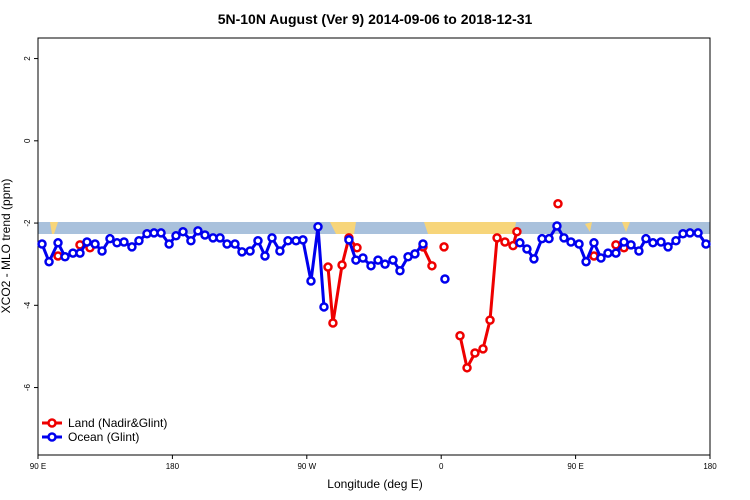 This screenshot has height=500, width=750. What do you see at coordinates (374, 228) in the screenshot?
I see `map-band` at bounding box center [374, 228].